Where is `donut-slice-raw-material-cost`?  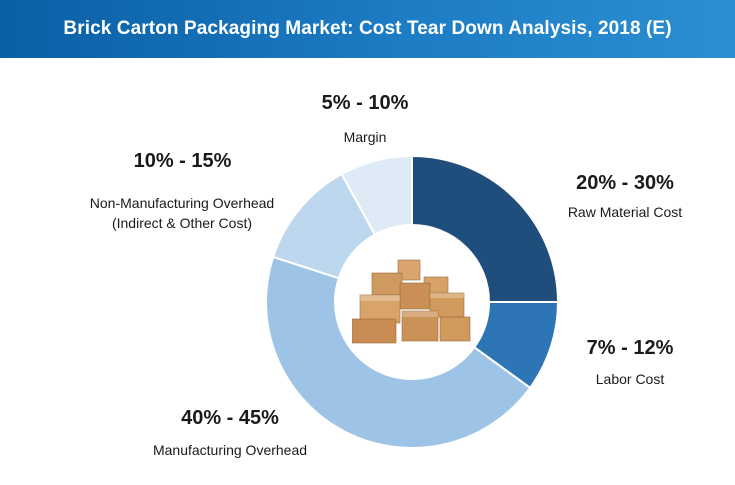
donut-slice-raw-material-cost is located at coordinates (485, 228).